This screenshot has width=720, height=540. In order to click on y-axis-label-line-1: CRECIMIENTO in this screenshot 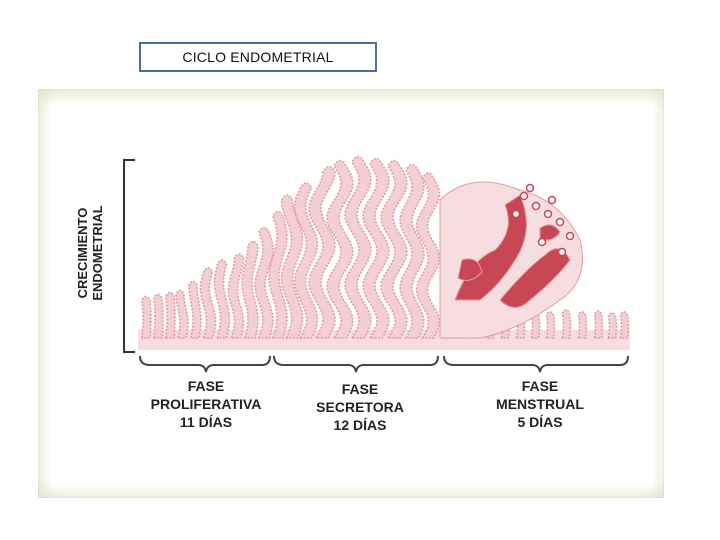, I will do `click(82, 253)`.